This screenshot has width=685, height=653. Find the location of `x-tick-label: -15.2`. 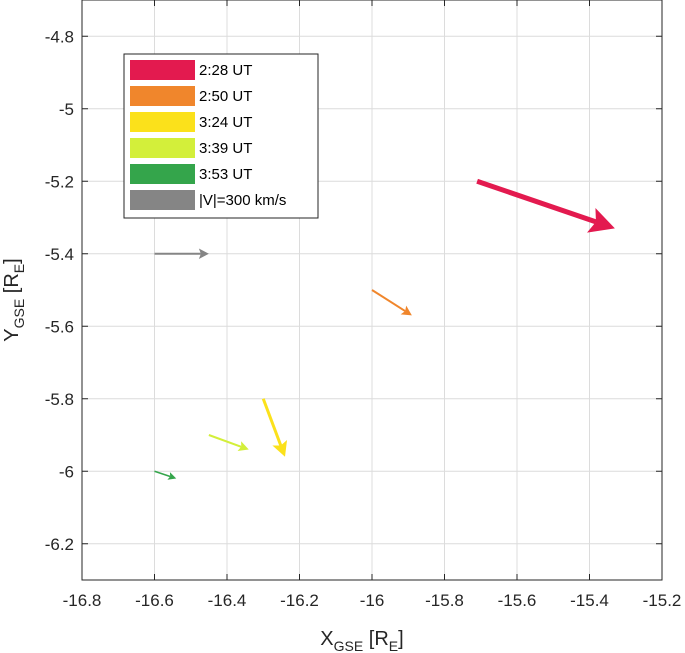

x-tick-label: -15.2 is located at coordinates (662, 600).